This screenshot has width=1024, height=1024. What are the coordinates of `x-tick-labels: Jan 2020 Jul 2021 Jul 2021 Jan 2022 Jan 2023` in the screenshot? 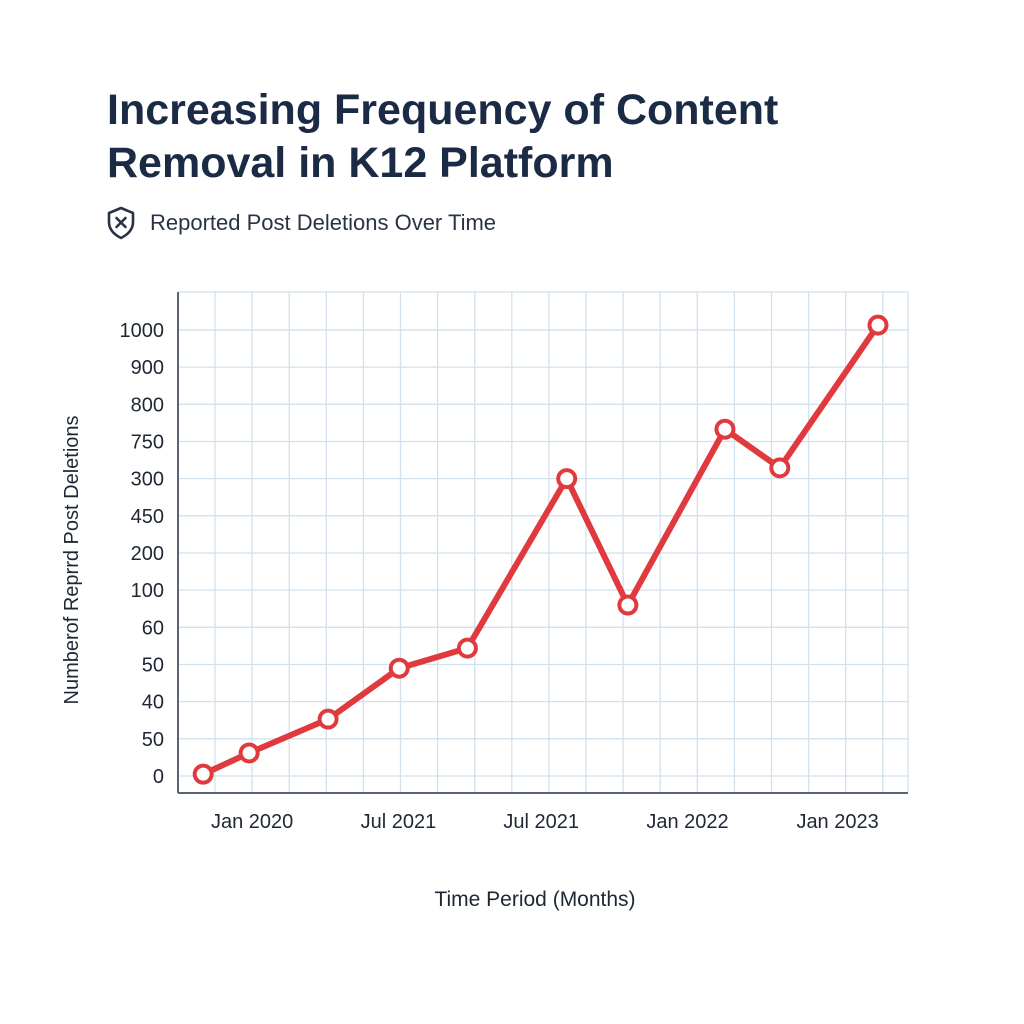 It's located at (545, 822).